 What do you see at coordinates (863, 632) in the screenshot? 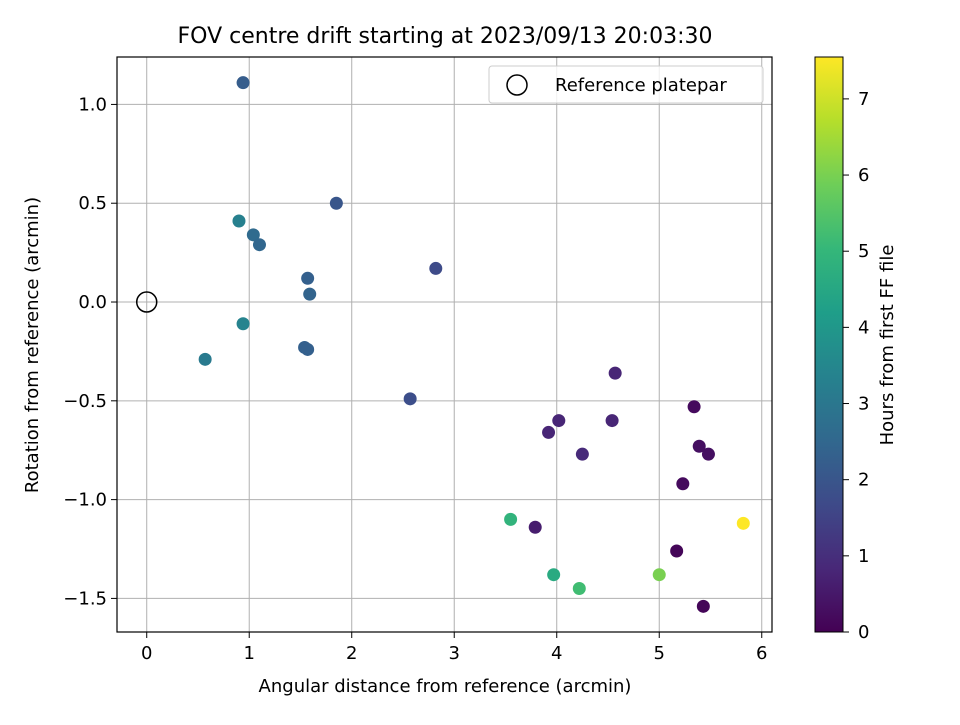
I see `colorbar-tick-label: 0` at bounding box center [863, 632].